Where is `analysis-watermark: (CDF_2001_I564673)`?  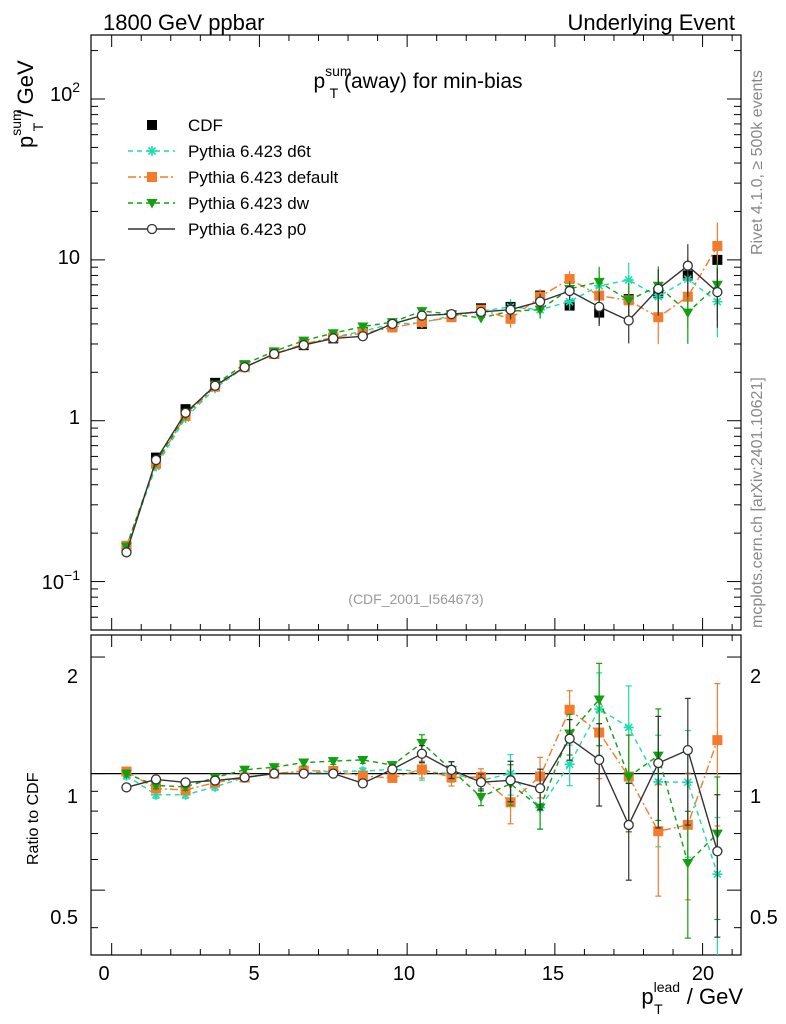 analysis-watermark: (CDF_2001_I564673) is located at coordinates (415, 599).